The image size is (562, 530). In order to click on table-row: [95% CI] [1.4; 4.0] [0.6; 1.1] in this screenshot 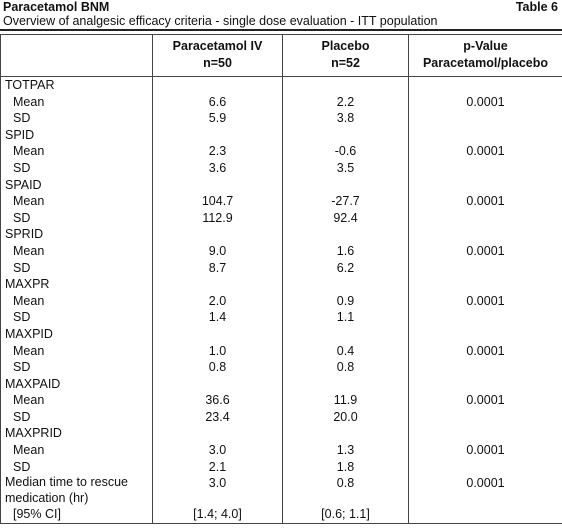, I will do `click(281, 515)`.